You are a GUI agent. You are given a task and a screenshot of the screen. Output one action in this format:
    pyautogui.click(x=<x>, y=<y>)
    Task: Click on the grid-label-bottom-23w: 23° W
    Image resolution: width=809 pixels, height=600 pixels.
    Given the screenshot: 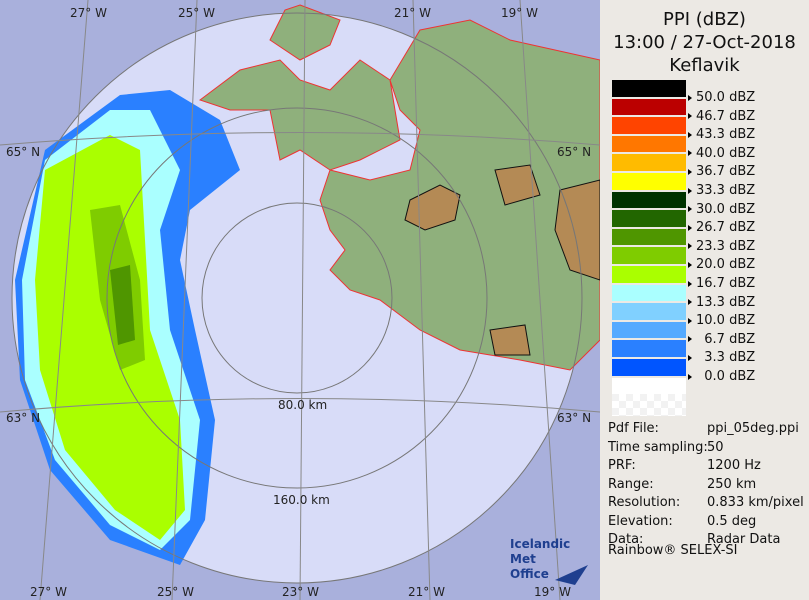 What is the action you would take?
    pyautogui.click(x=300, y=592)
    